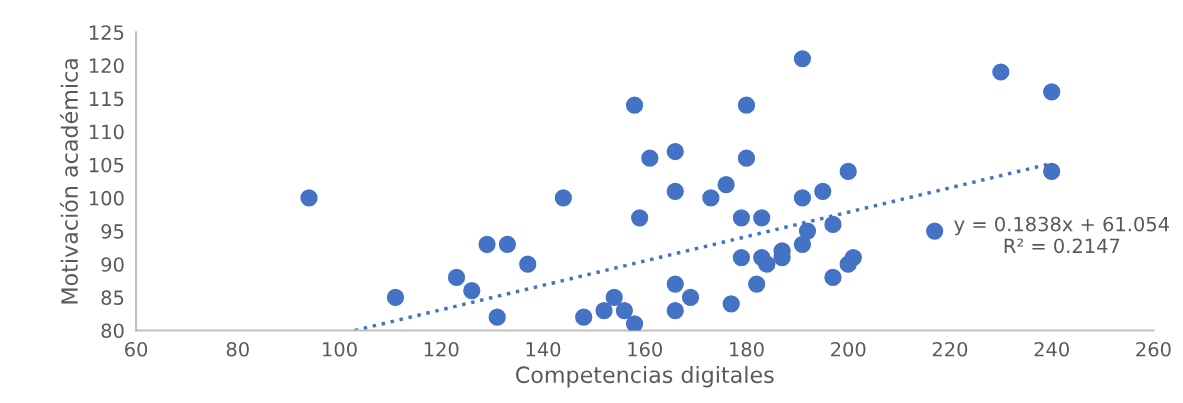 The image size is (1183, 403). What do you see at coordinates (112, 264) in the screenshot?
I see `y-tick-label: 90` at bounding box center [112, 264].